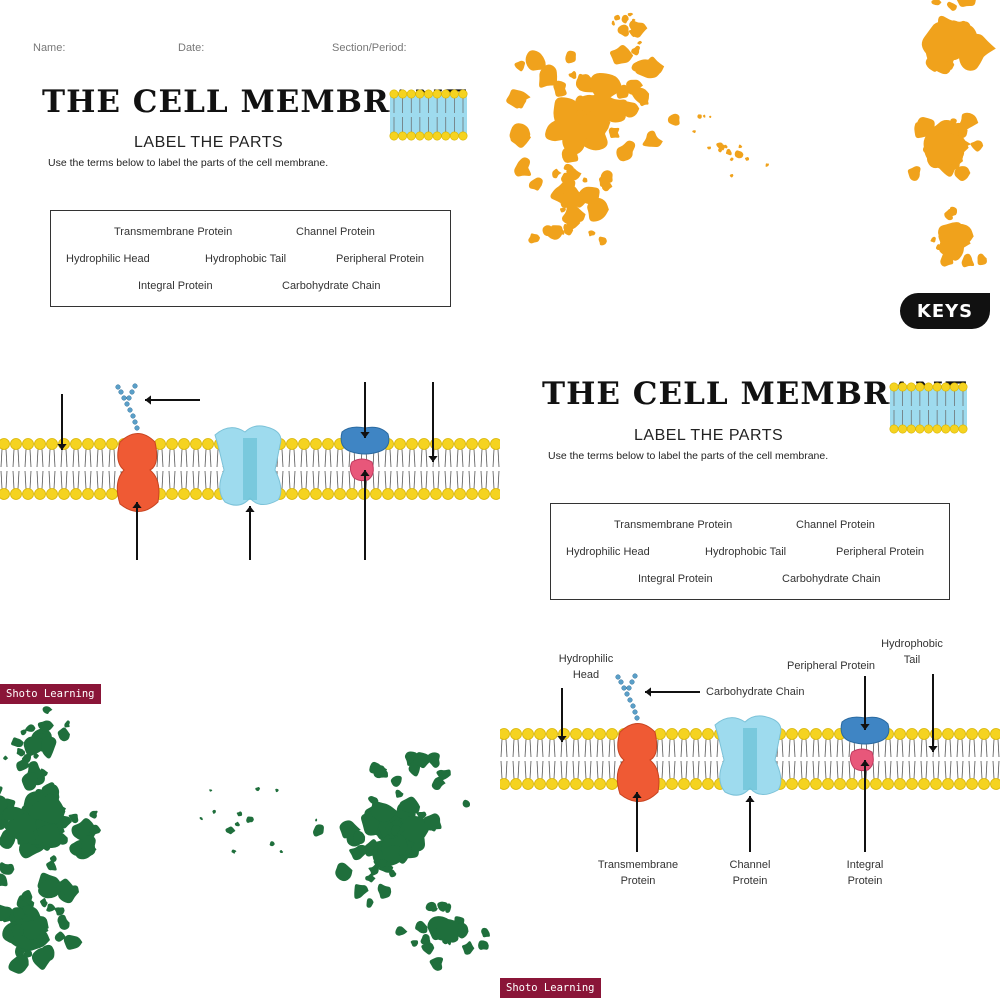 This screenshot has height=1000, width=1000. I want to click on section-field-label: Section/Period:, so click(369, 48).